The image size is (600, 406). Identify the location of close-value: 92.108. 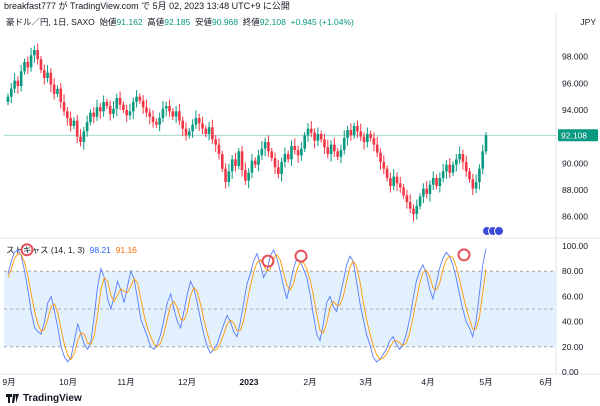
(272, 22).